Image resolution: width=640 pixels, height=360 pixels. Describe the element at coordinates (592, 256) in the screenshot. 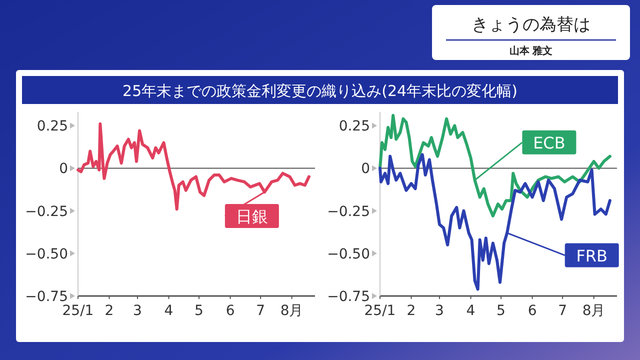

I see `series-label: FRB` at that location.